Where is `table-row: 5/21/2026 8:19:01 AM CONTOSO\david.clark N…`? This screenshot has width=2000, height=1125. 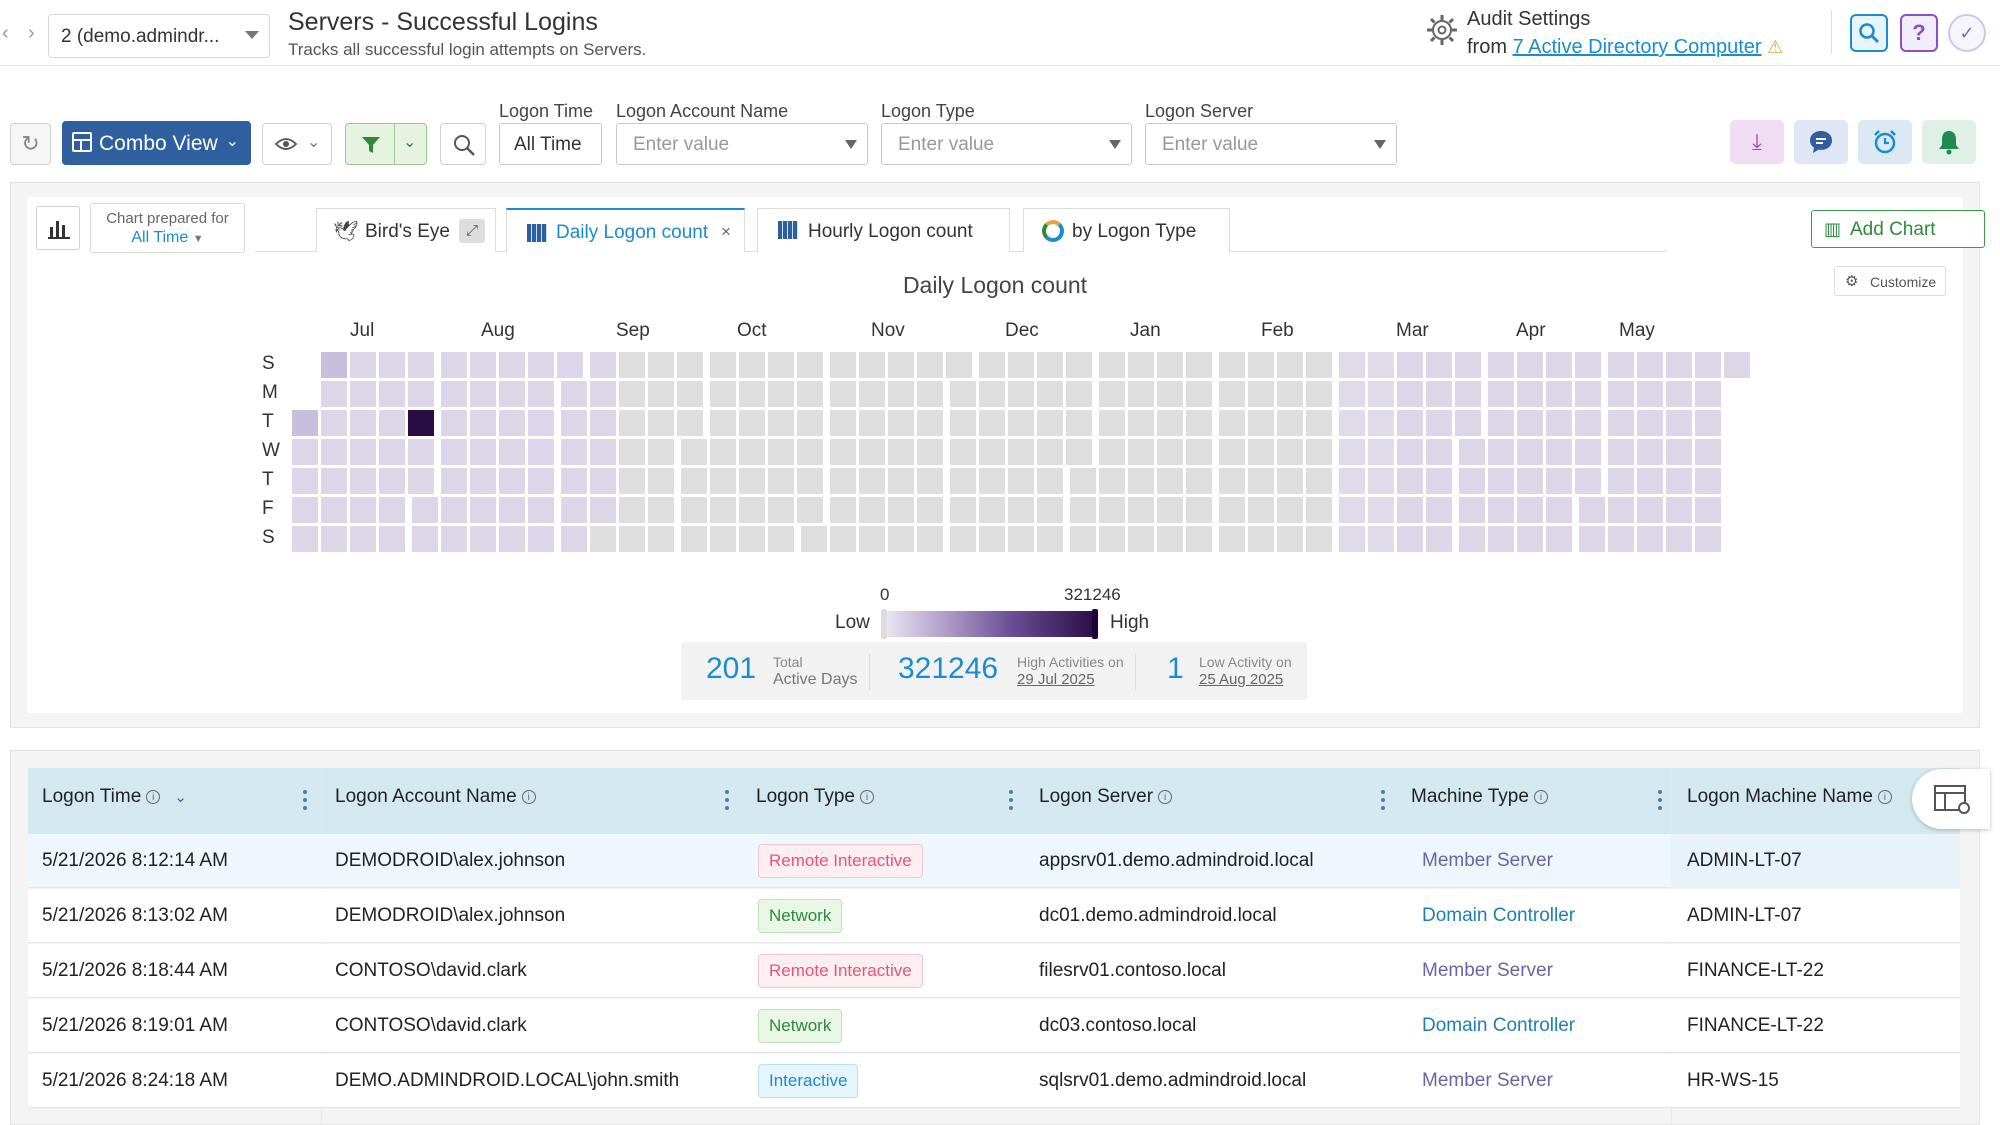
table-row: 5/21/2026 8:19:01 AM CONTOSO\david.clark N… is located at coordinates (994, 1026).